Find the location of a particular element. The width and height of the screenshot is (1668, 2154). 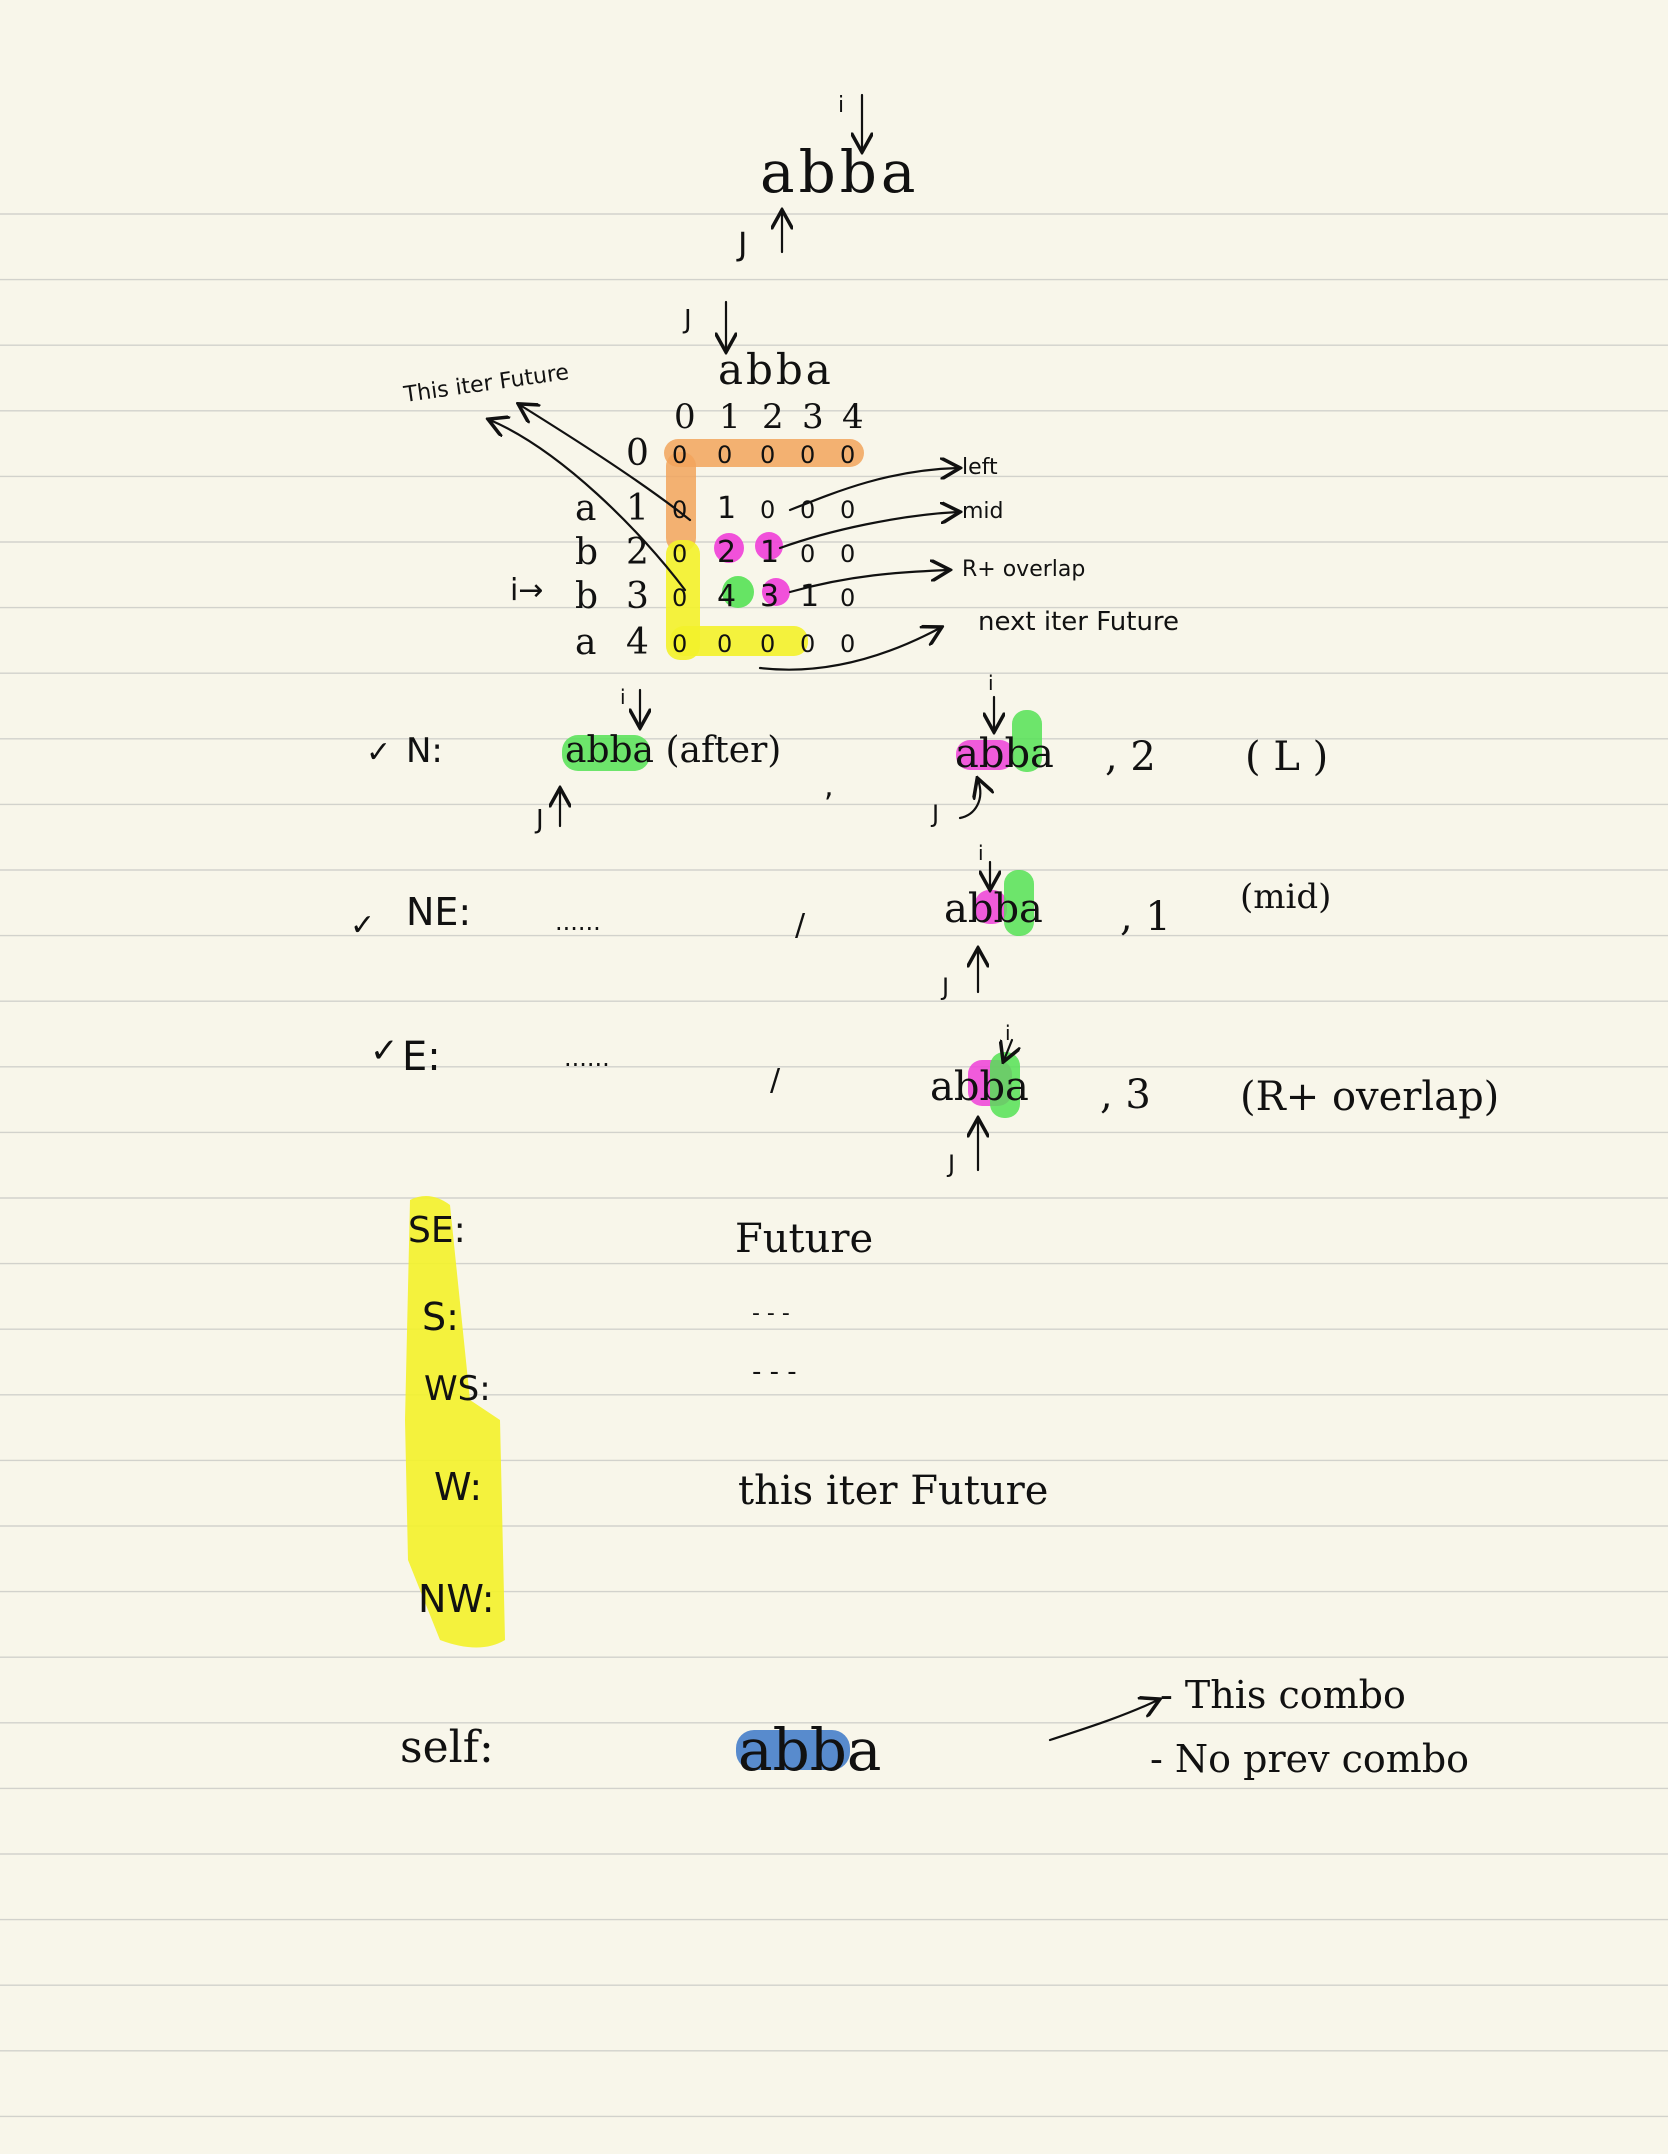

annot-mid: mid is located at coordinates (983, 511).